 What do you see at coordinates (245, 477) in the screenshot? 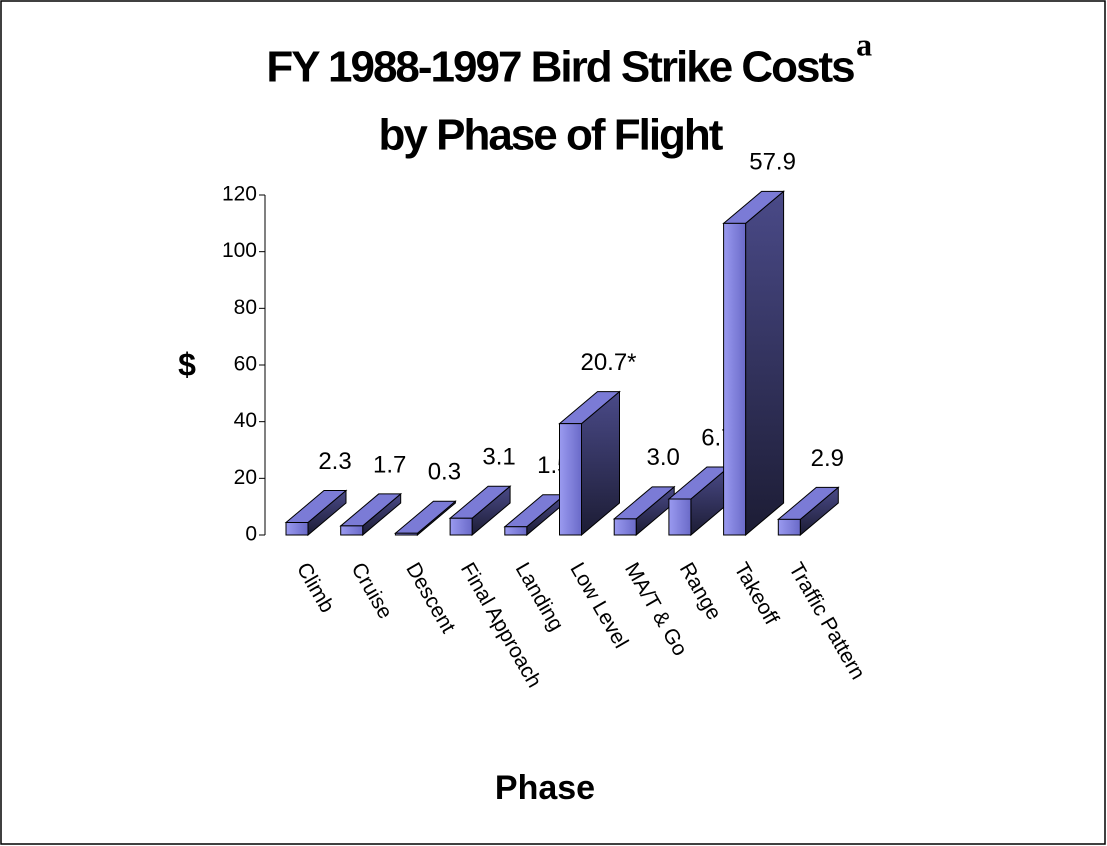
I see `y-tick-label: 20` at bounding box center [245, 477].